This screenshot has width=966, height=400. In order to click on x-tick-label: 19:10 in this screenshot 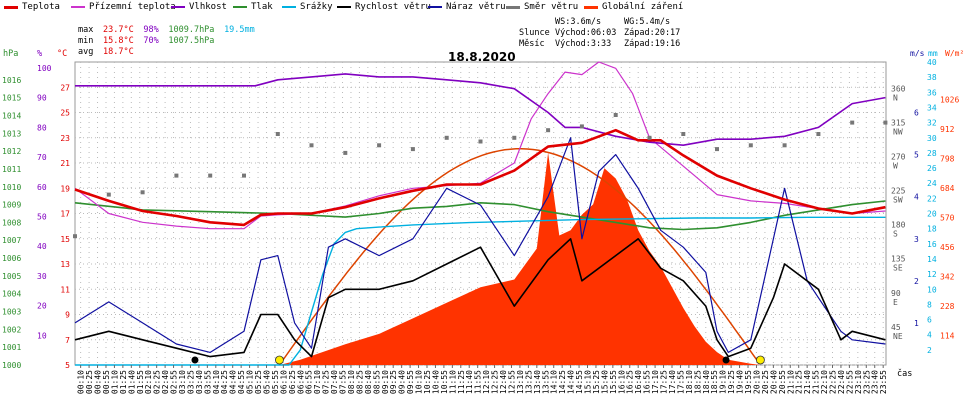, I will do `click(723, 382)`.